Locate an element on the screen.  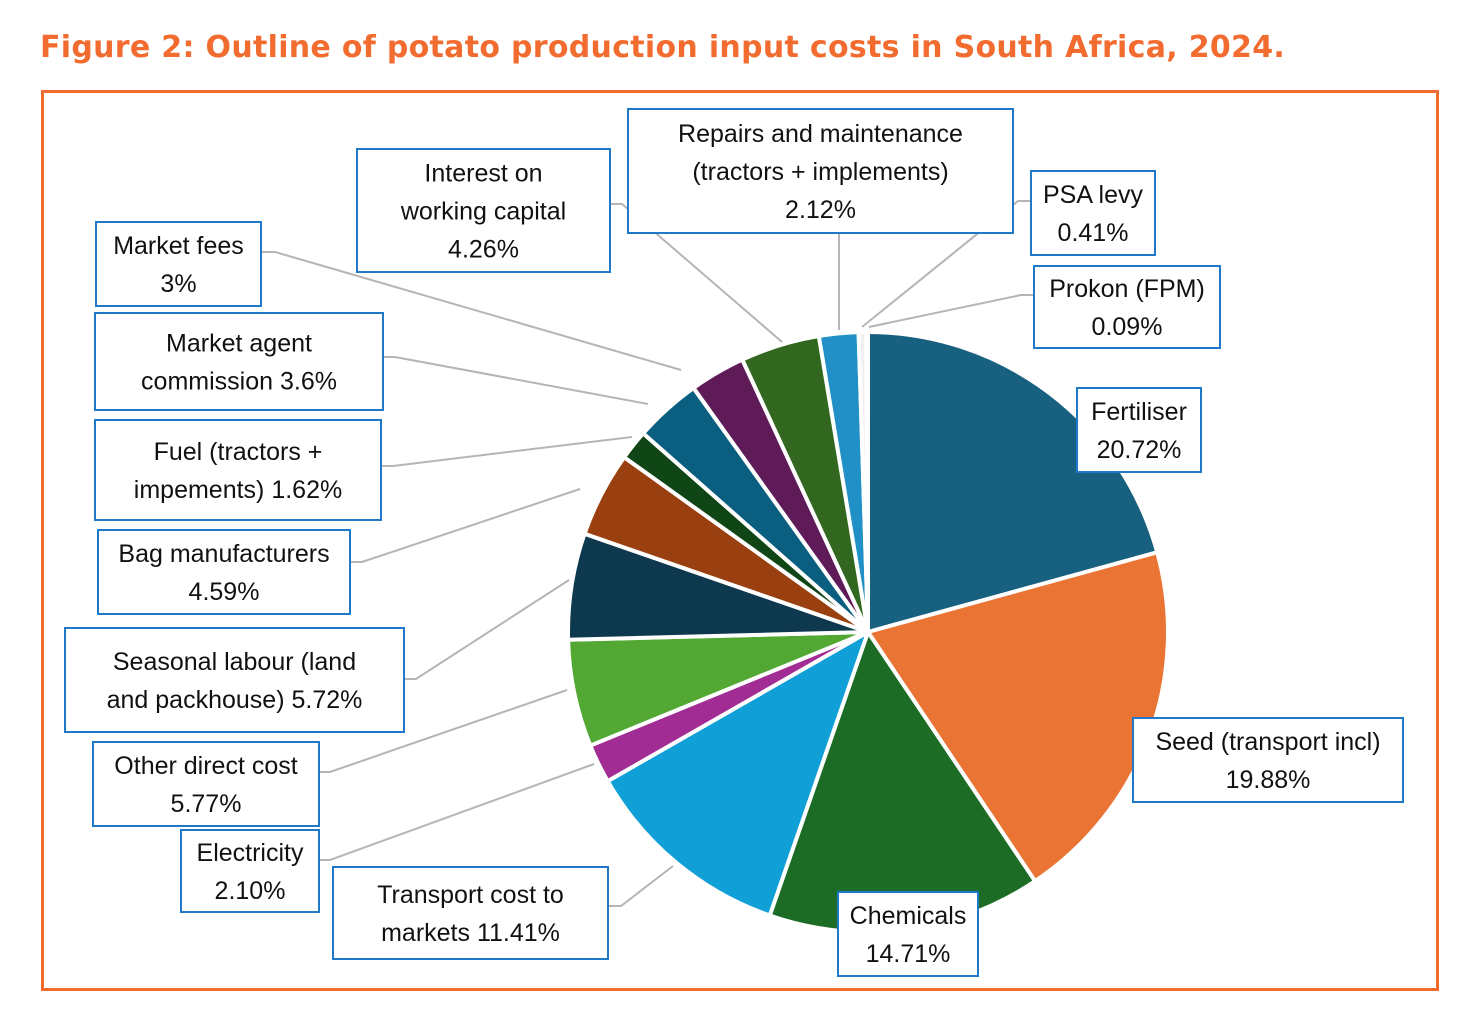
pie-slice-fertiliser is located at coordinates (1013, 482).